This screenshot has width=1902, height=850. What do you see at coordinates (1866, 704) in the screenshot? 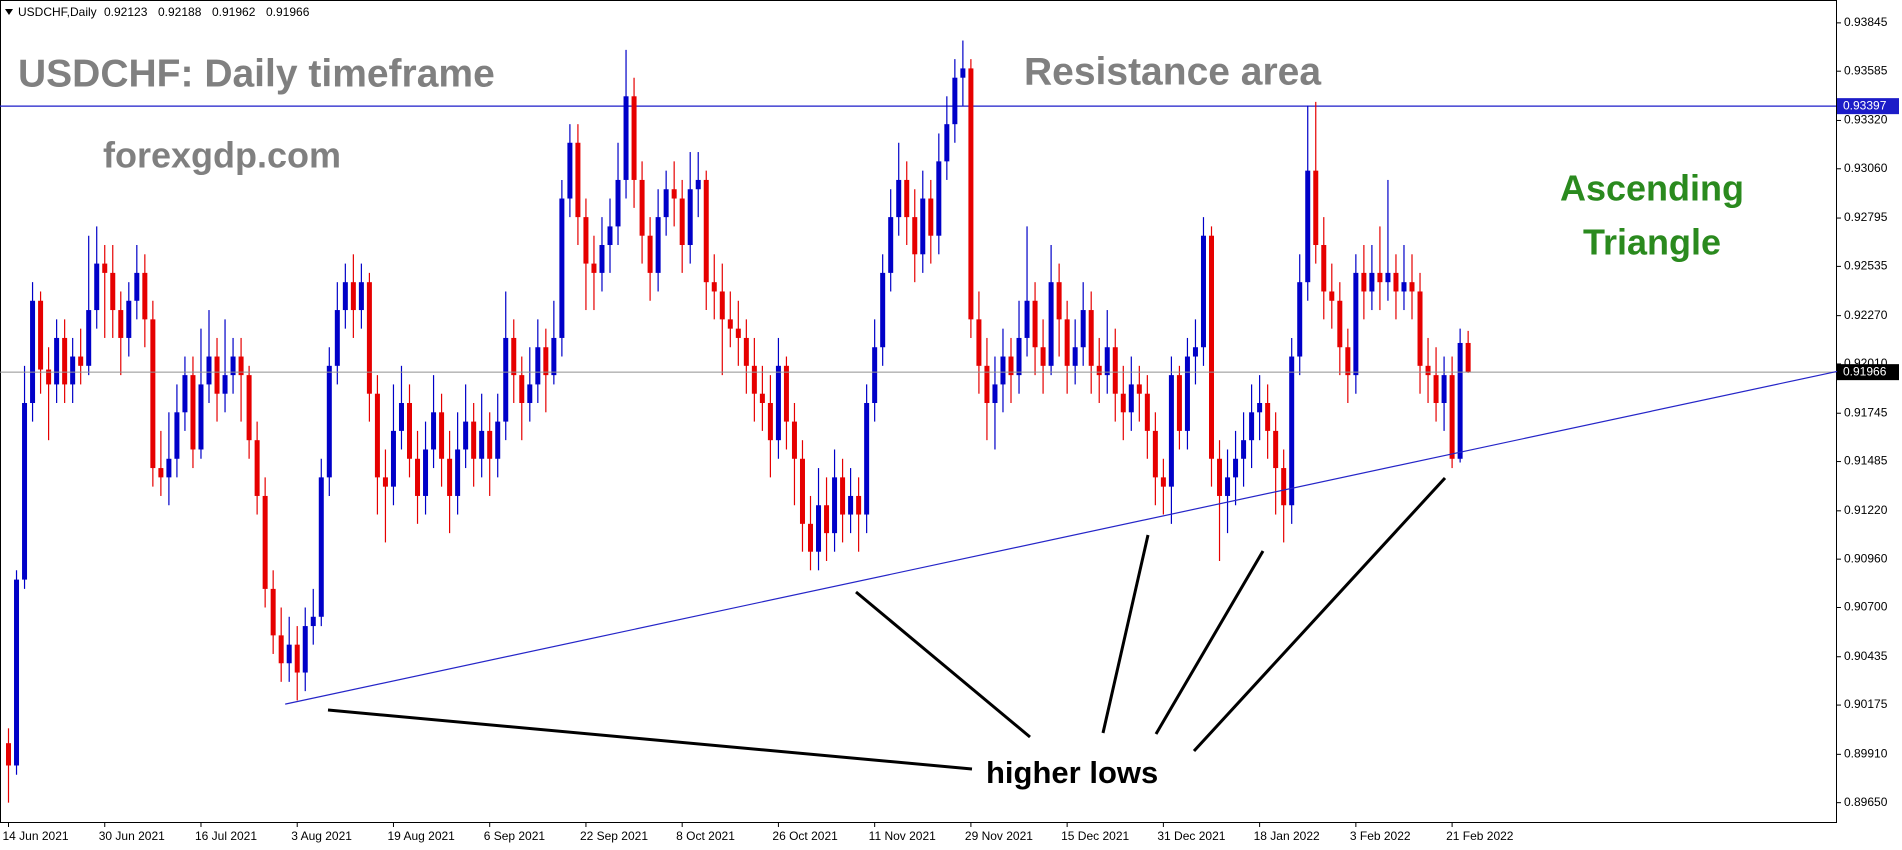
I see `y-tick-label: 0.90175` at bounding box center [1866, 704].